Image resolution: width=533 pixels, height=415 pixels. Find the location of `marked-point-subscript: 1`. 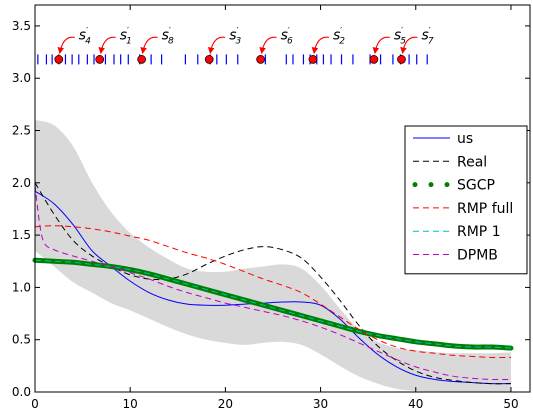

marked-point-subscript: 1 is located at coordinates (129, 41).